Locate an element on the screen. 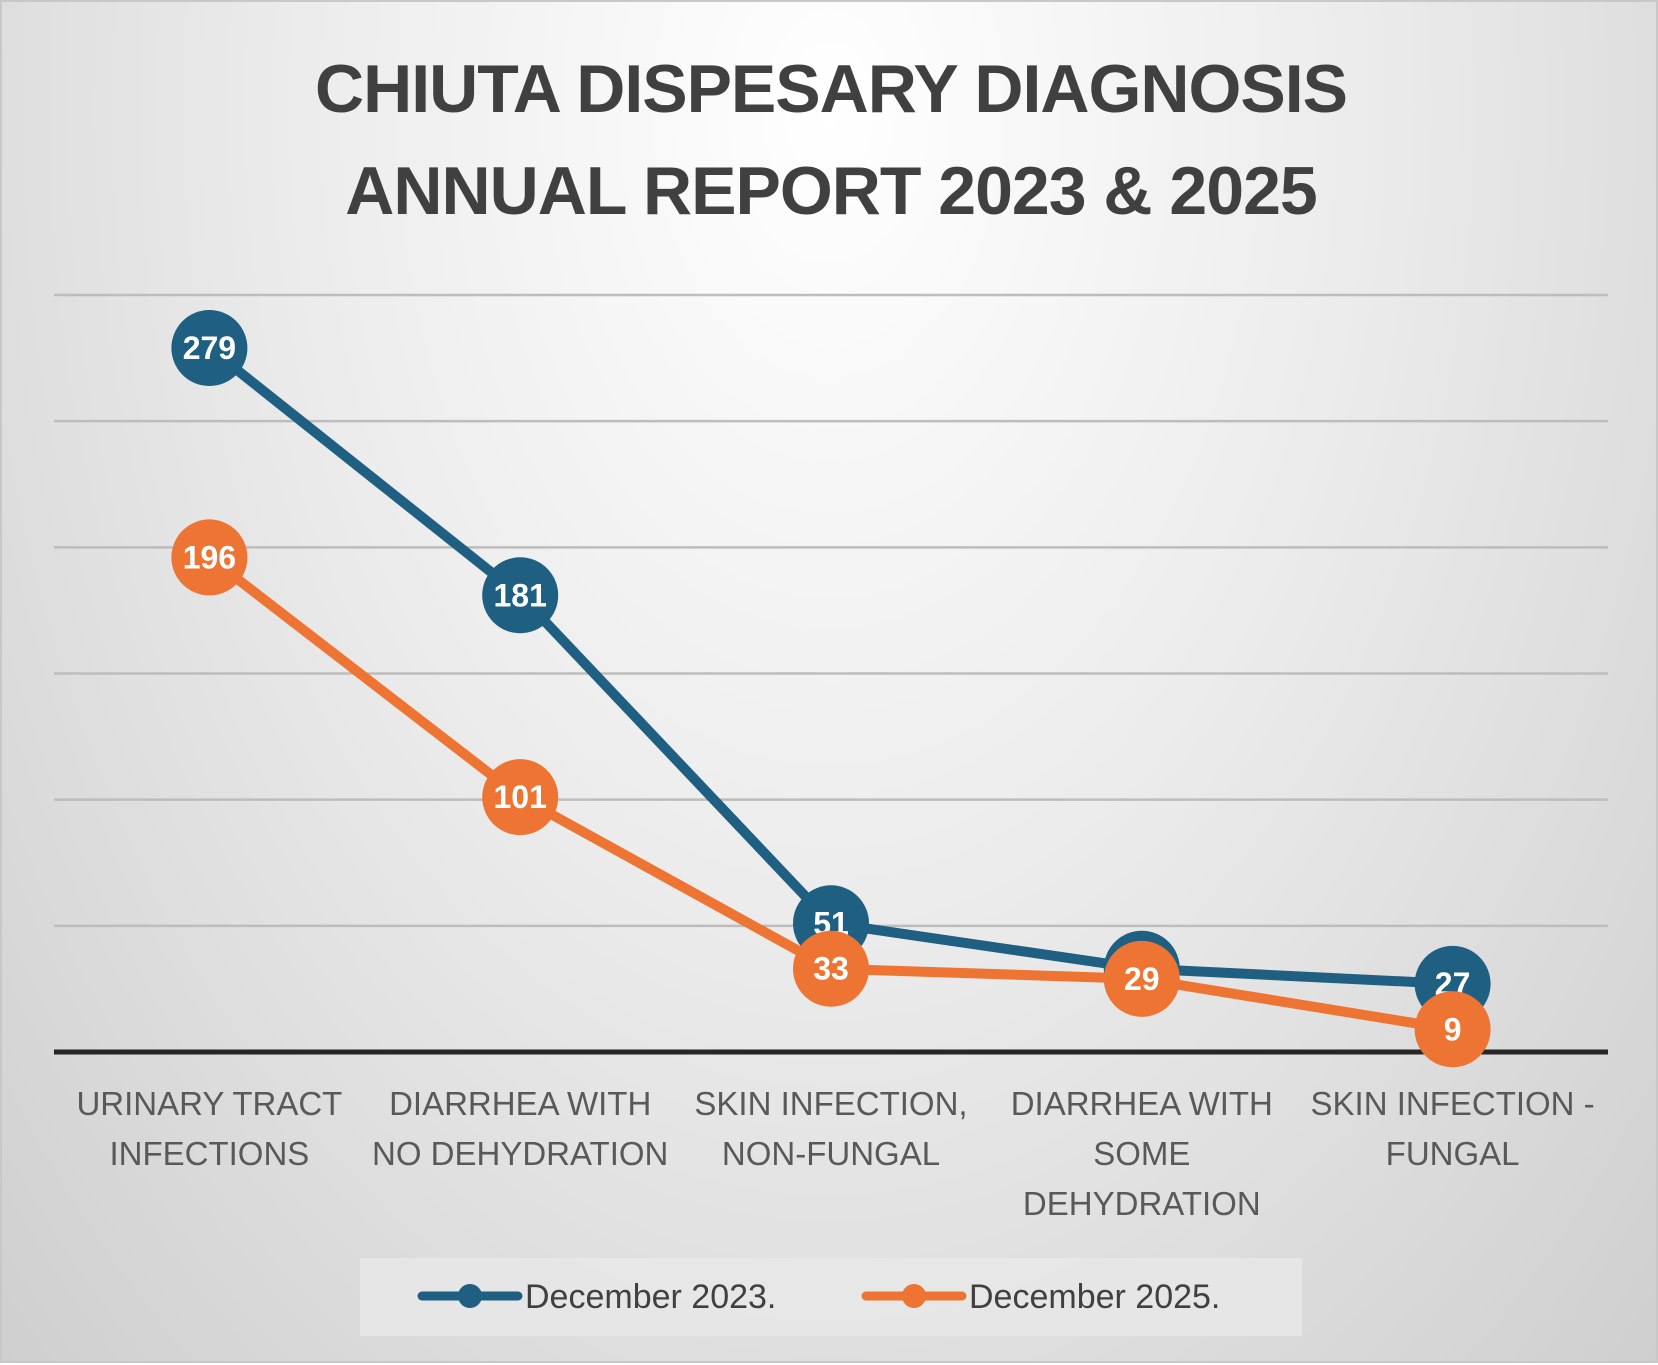 This screenshot has width=1658, height=1365. x-tick-label: DIARRHEA WITH SOME DEHYDRATION is located at coordinates (1142, 1153).